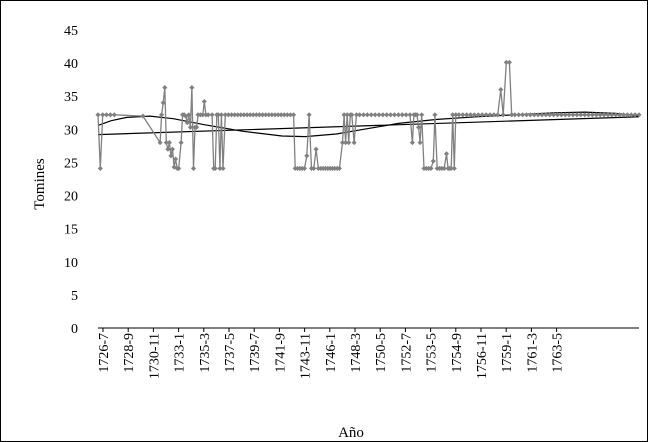 The width and height of the screenshot is (648, 442). Describe the element at coordinates (71, 64) in the screenshot. I see `y-tick-label: 40` at that location.